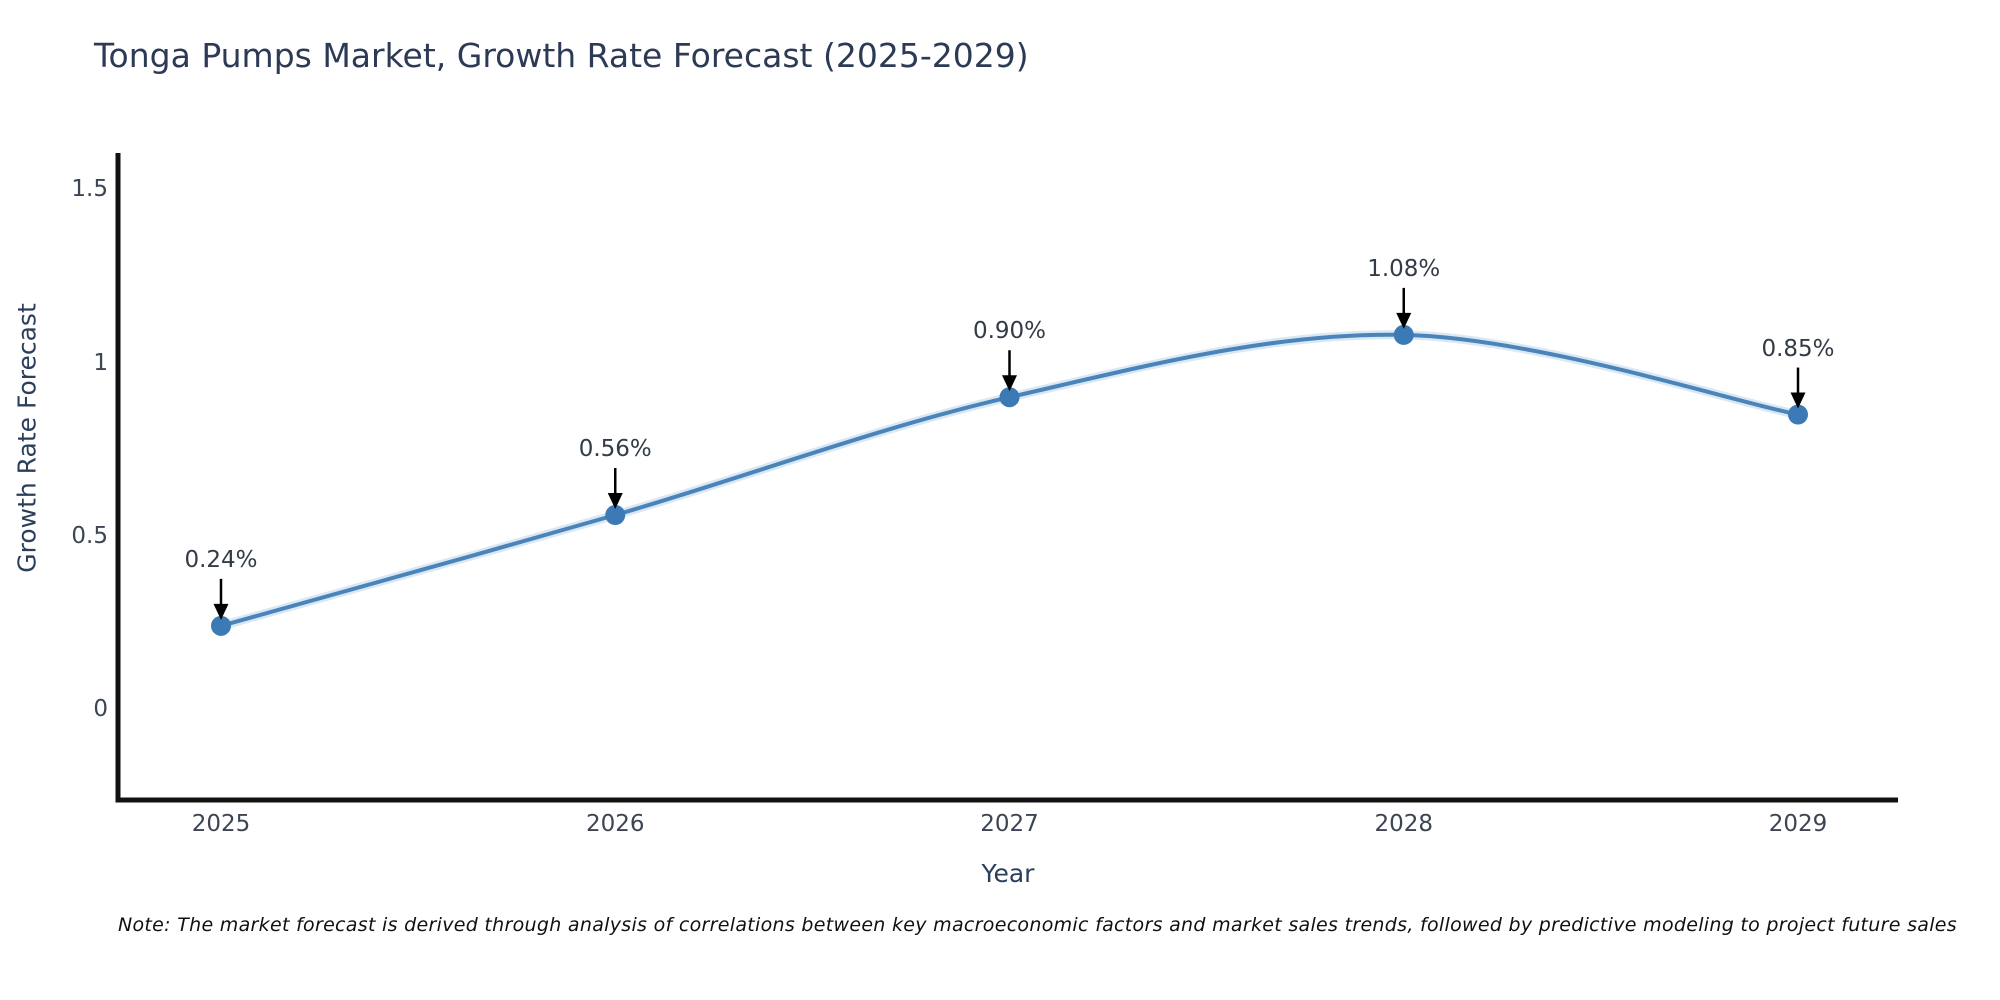 Image resolution: width=2000 pixels, height=1000 pixels. Describe the element at coordinates (615, 449) in the screenshot. I see `point-annotation: 0.56%` at that location.